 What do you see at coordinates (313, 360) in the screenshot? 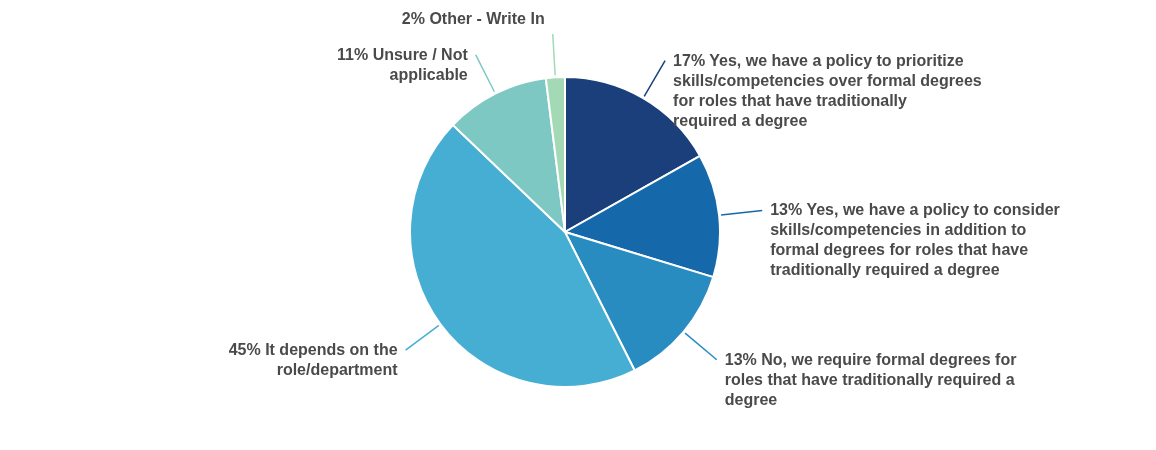
I see `slice-label: 45% It depends on the role/department` at bounding box center [313, 360].